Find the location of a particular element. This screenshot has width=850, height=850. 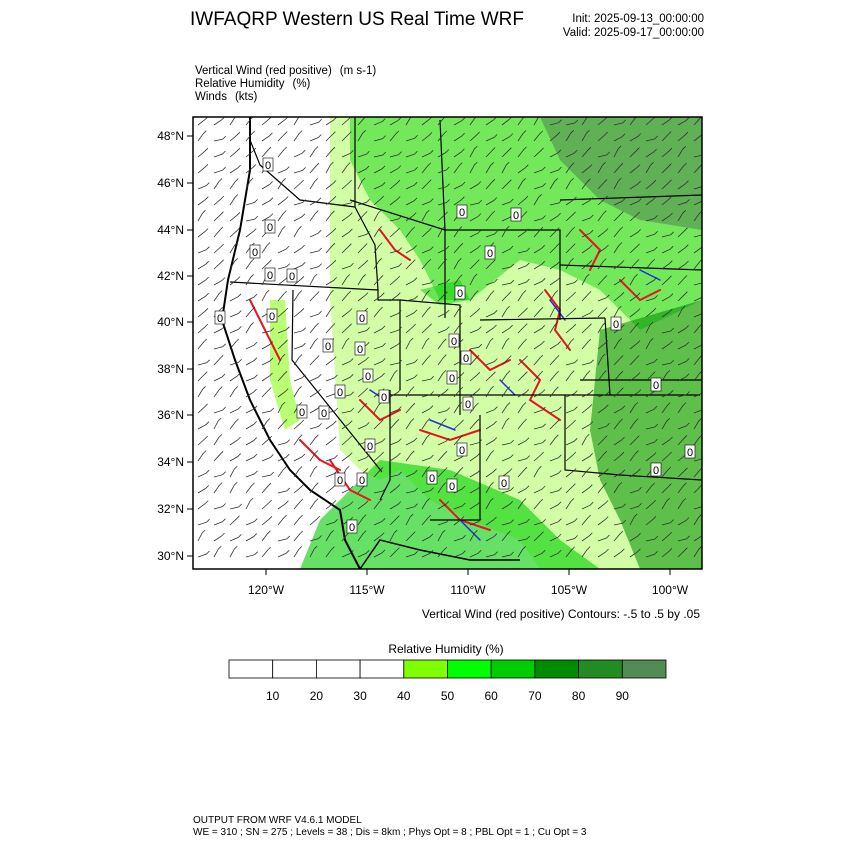

lat-label: 32°N is located at coordinates (170, 509).